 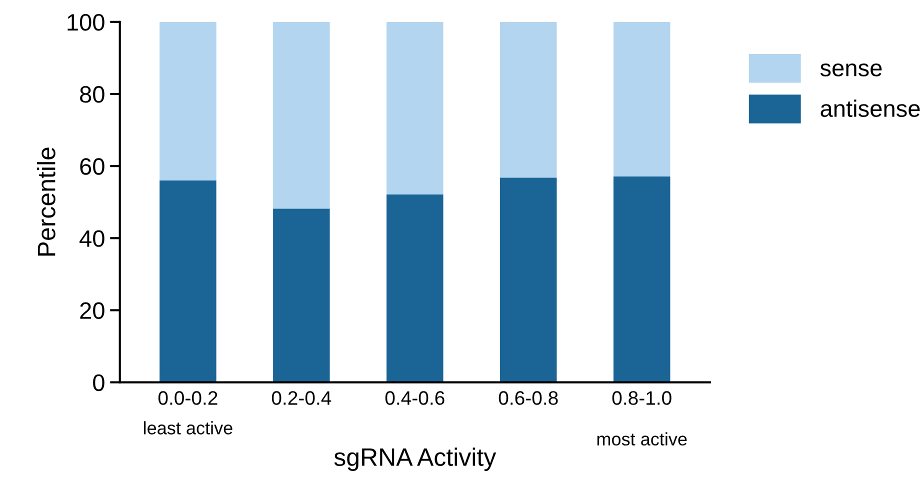 I want to click on x-tick-label: 0.4-0.6, so click(x=414, y=398).